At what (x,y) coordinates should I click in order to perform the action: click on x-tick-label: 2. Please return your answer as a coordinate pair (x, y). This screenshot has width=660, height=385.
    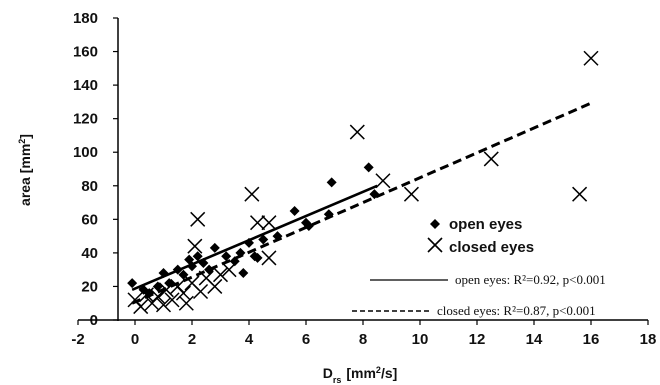
    Looking at the image, I should click on (192, 339).